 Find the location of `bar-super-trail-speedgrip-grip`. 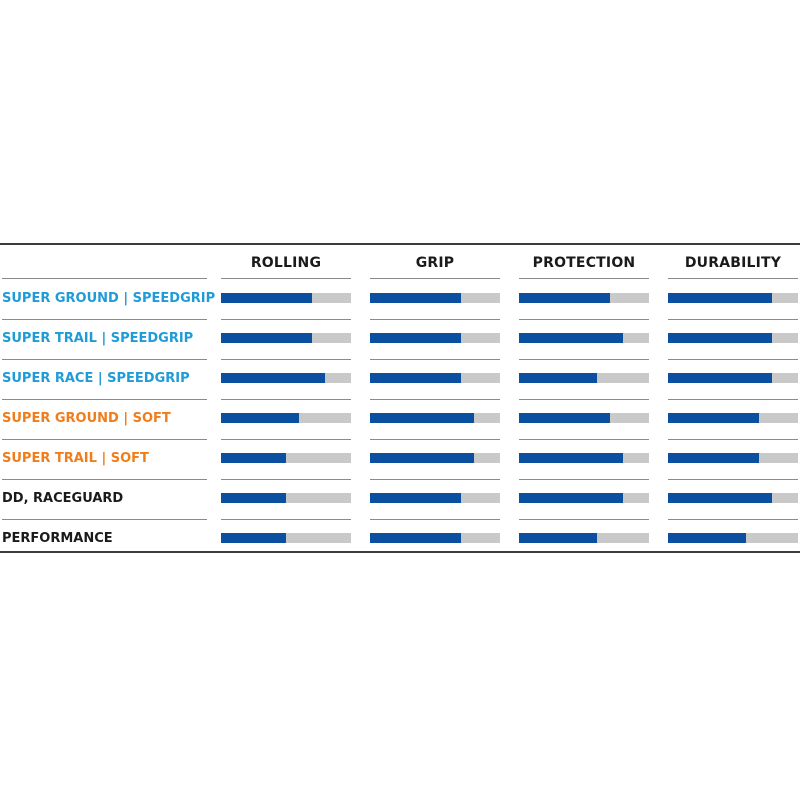

bar-super-trail-speedgrip-grip is located at coordinates (415, 338).